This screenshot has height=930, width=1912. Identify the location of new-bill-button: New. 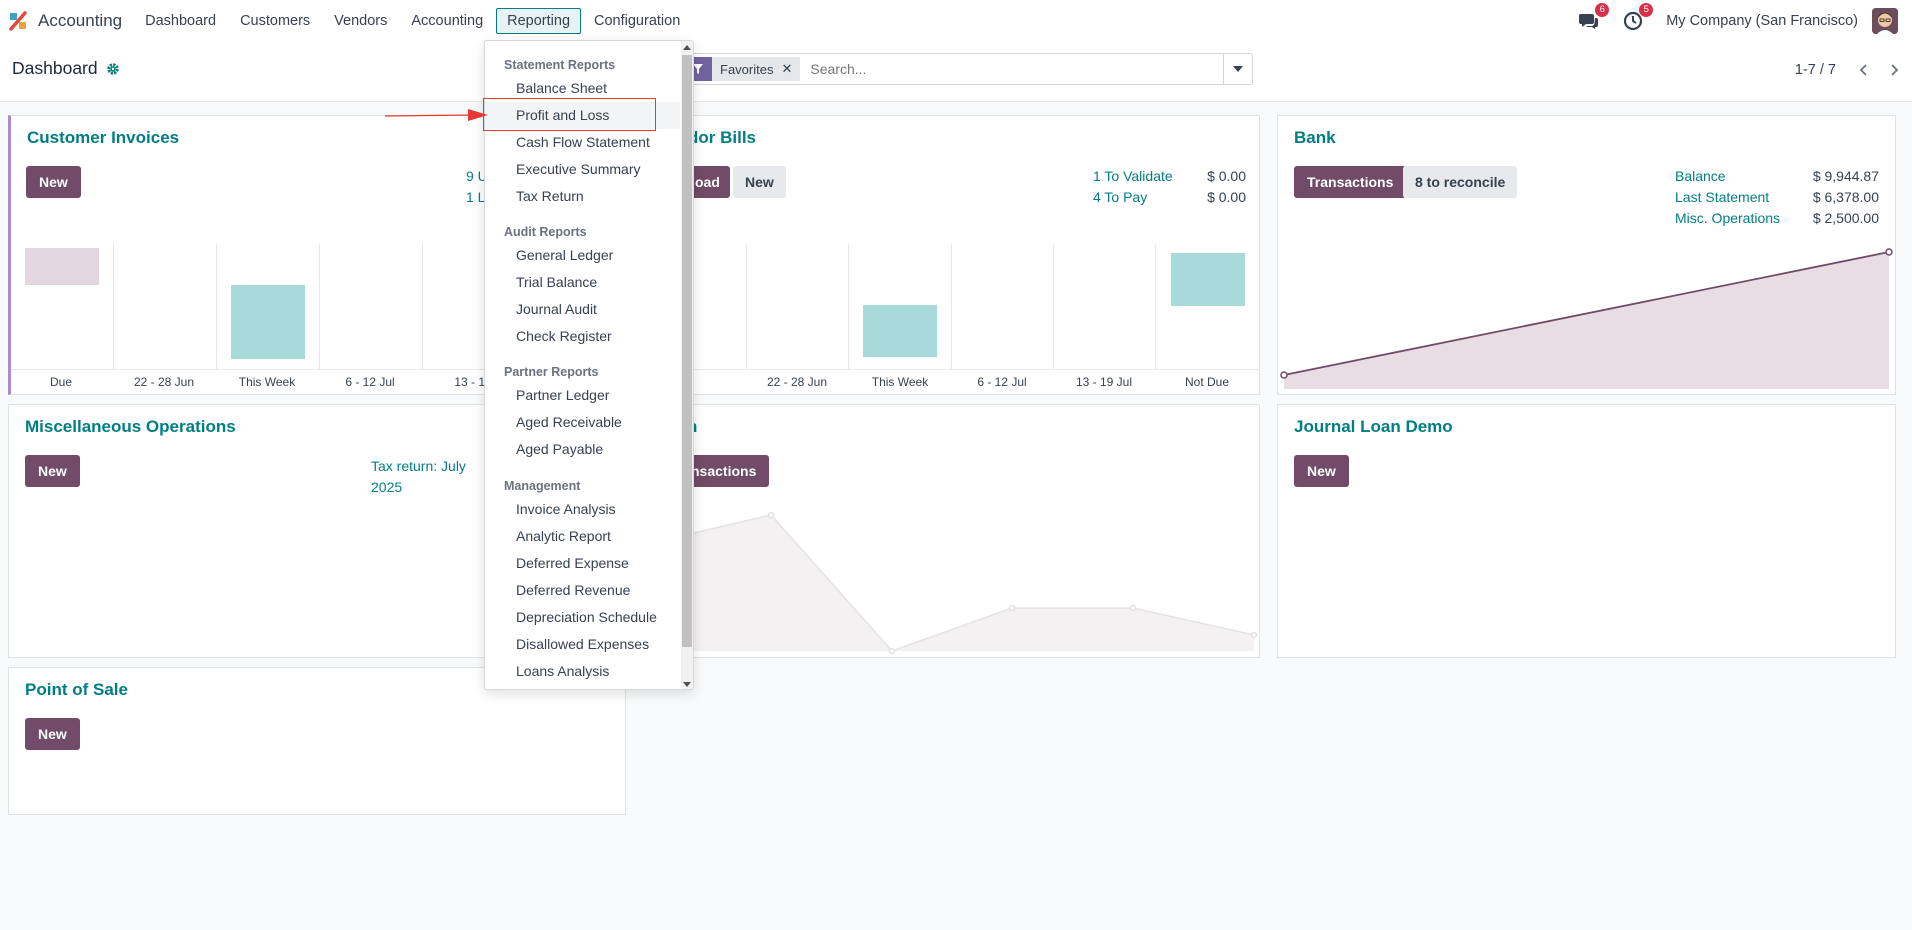
(759, 182).